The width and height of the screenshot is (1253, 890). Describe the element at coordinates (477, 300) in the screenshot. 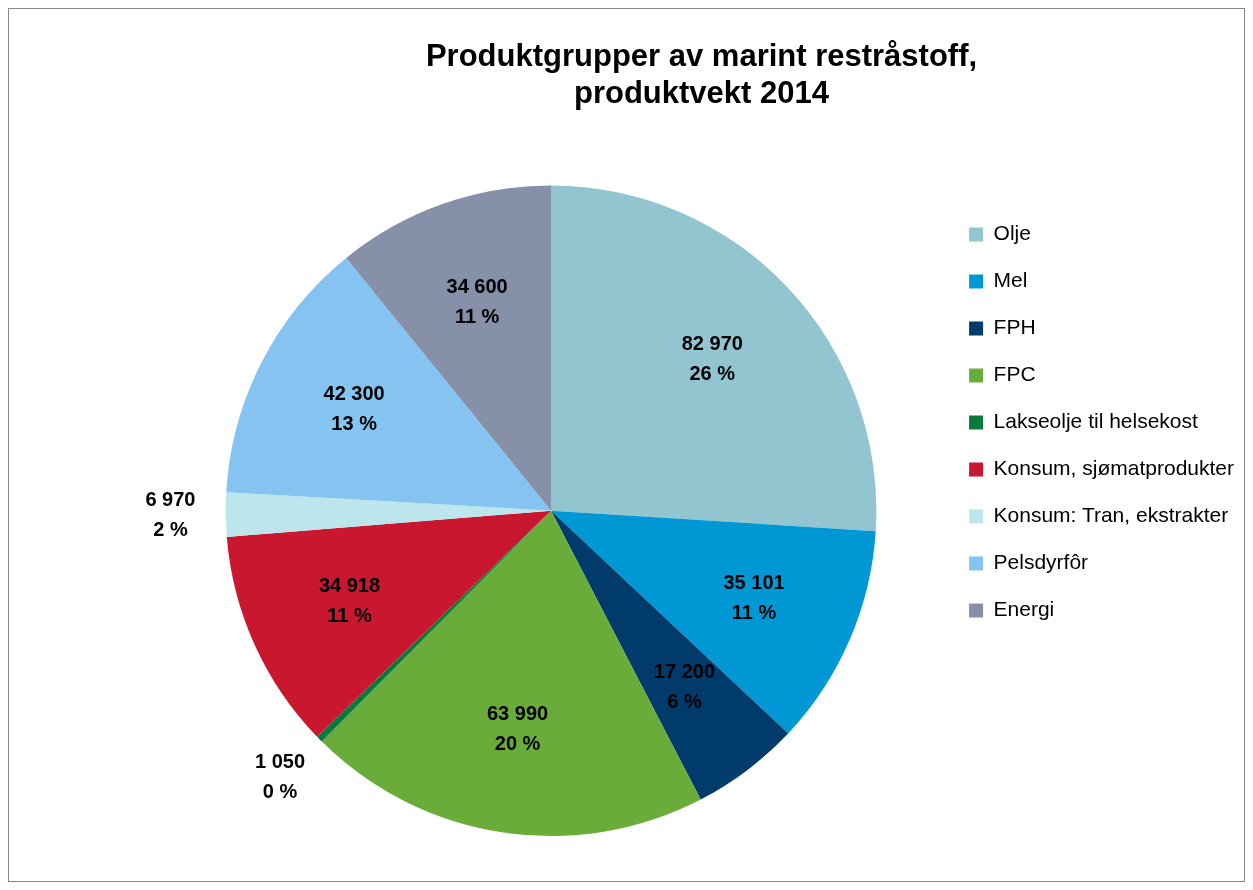

I see `data-label: 34 600 11 %` at that location.